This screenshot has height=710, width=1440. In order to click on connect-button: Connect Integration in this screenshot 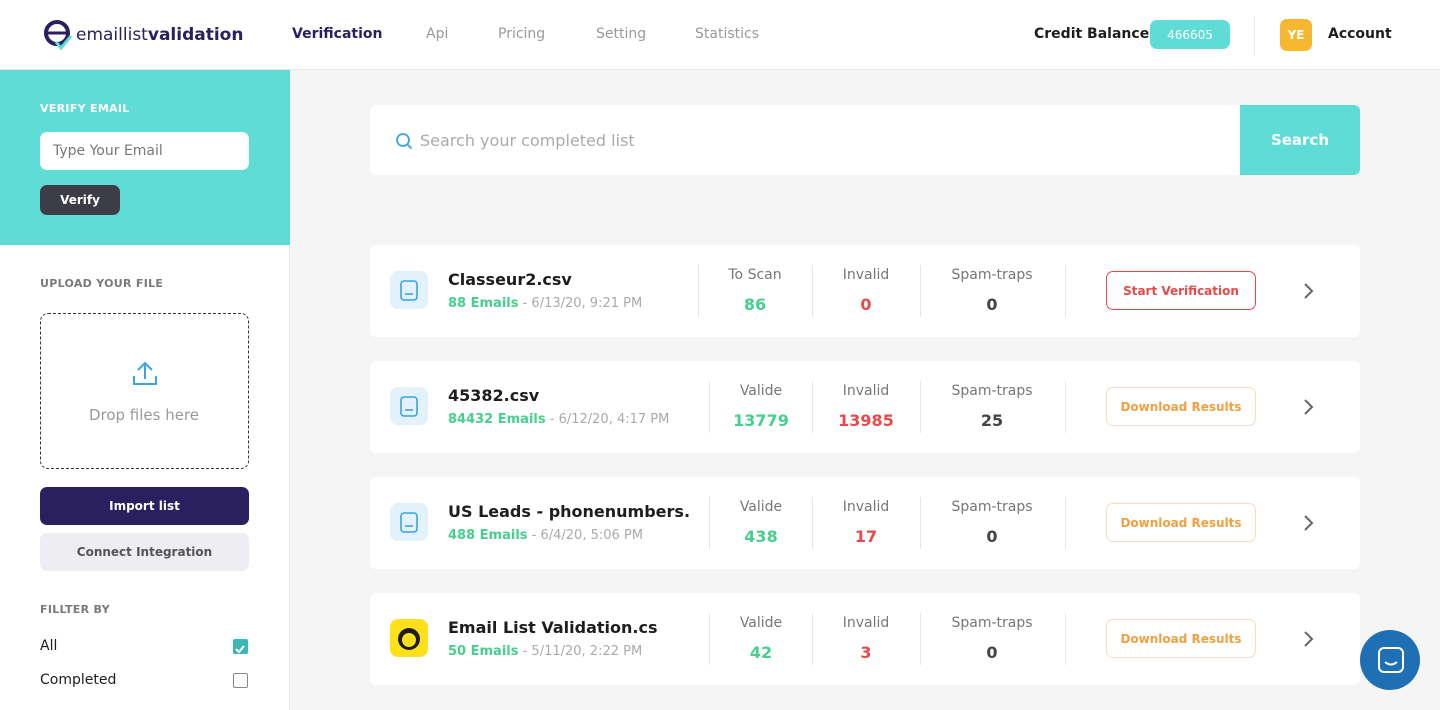, I will do `click(144, 552)`.